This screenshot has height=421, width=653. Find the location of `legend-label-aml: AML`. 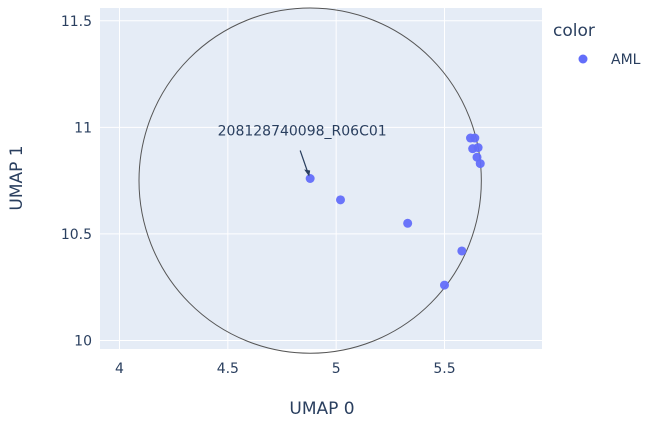

legend-label-aml: AML is located at coordinates (626, 60).